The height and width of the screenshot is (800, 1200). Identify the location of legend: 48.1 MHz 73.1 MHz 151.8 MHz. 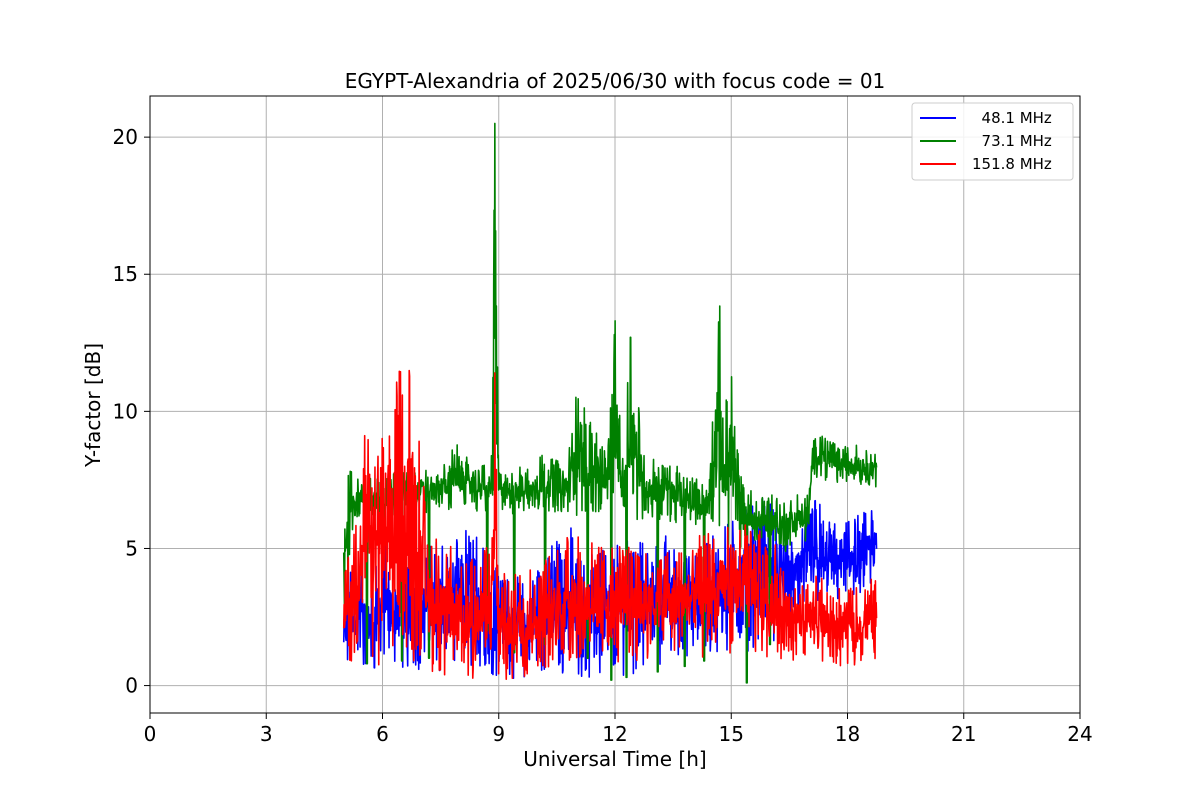
(992, 141).